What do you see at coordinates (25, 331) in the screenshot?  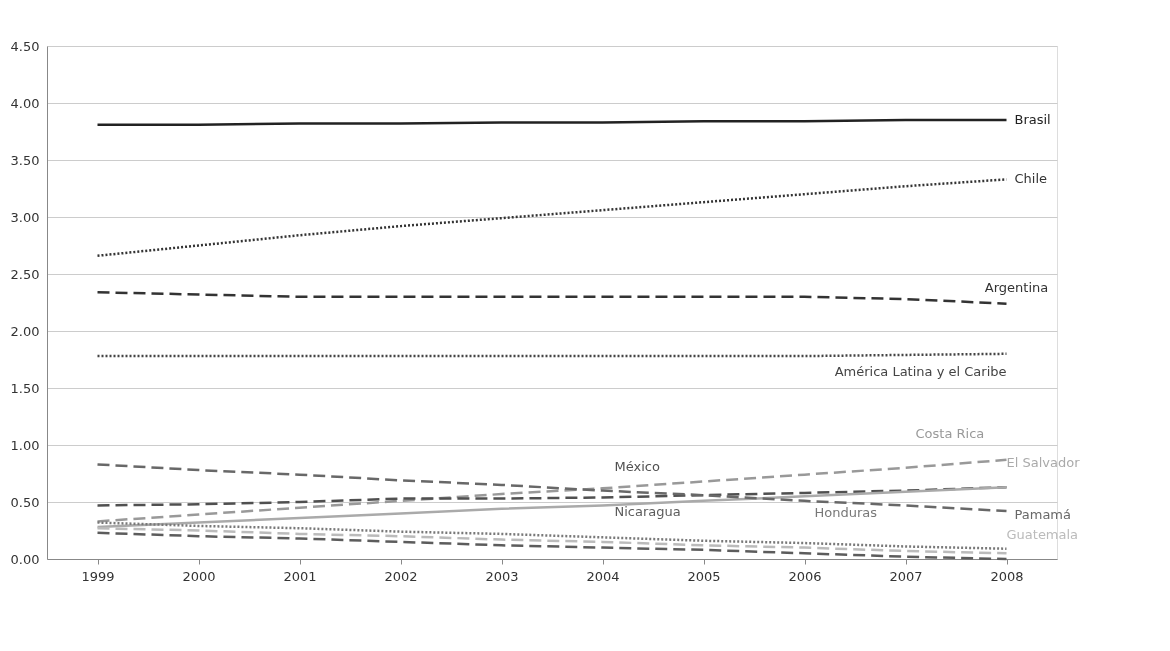 I see `y-tick-label: 2.00` at bounding box center [25, 331].